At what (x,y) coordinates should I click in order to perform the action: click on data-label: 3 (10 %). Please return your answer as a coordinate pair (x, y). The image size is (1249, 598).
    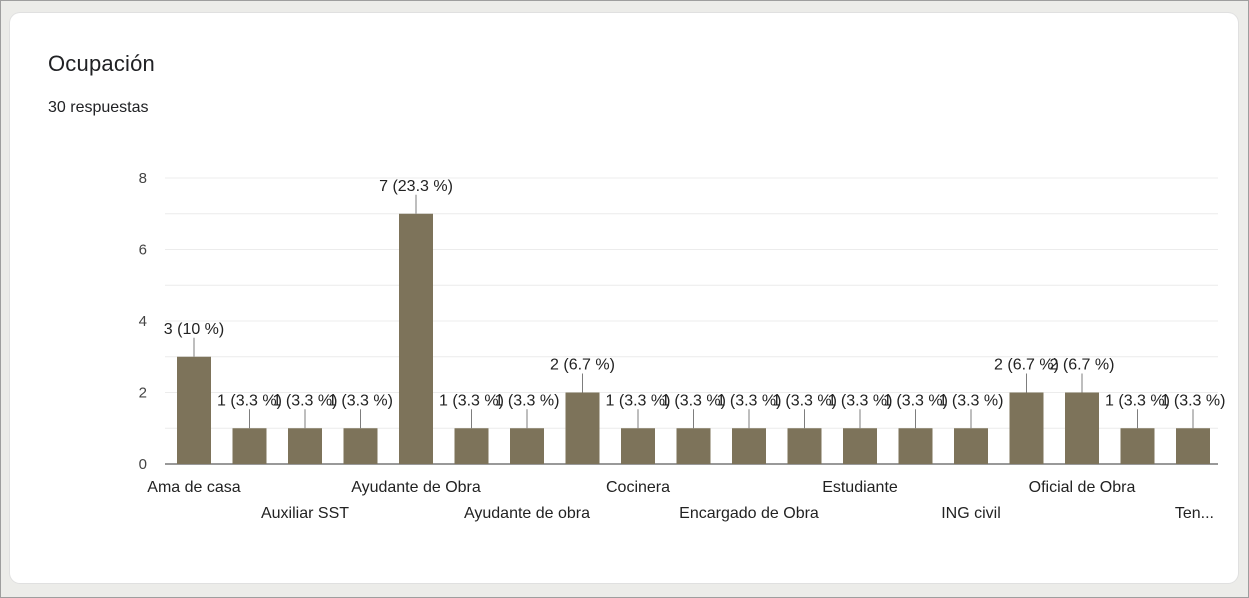
    Looking at the image, I should click on (194, 329).